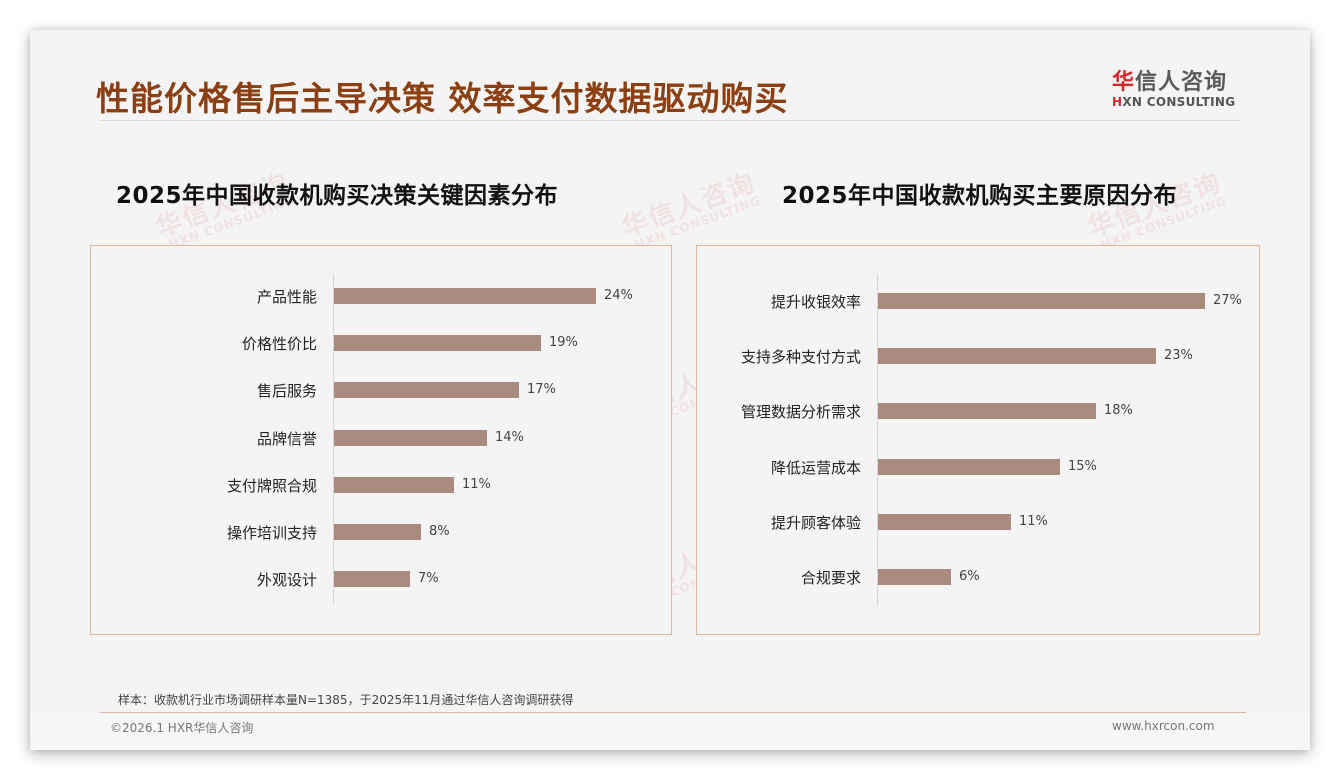 The width and height of the screenshot is (1340, 780). Describe the element at coordinates (1082, 466) in the screenshot. I see `bar-value-label: 15%` at that location.